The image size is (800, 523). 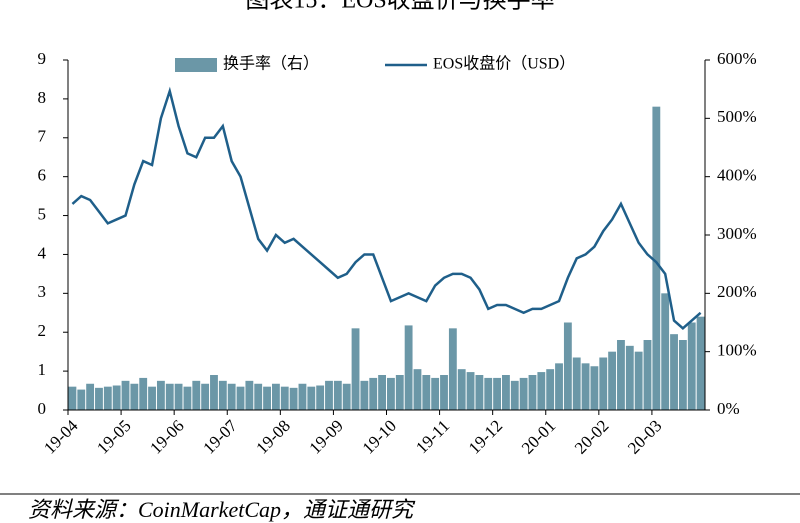 What do you see at coordinates (196, 65) in the screenshot?
I see `legend-swatch` at bounding box center [196, 65].